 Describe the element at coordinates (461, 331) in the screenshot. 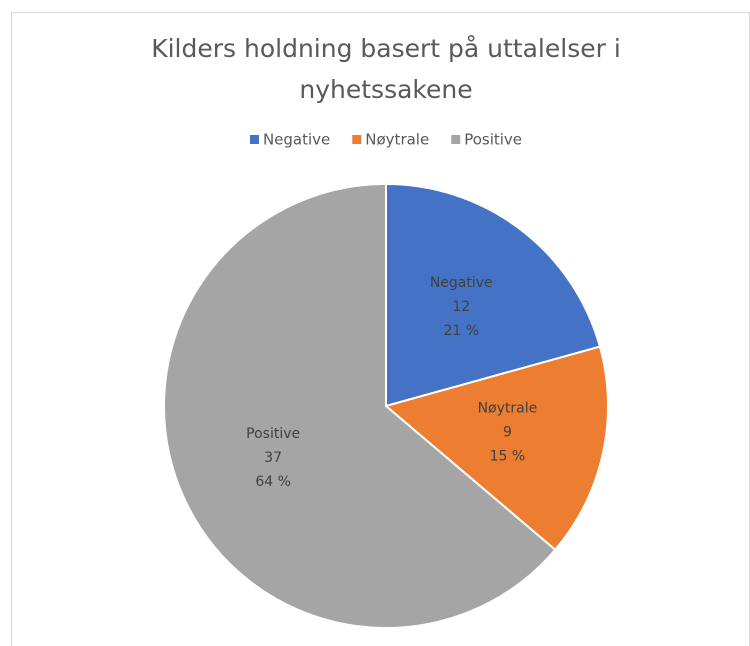

I see `data-label: 21 %` at that location.